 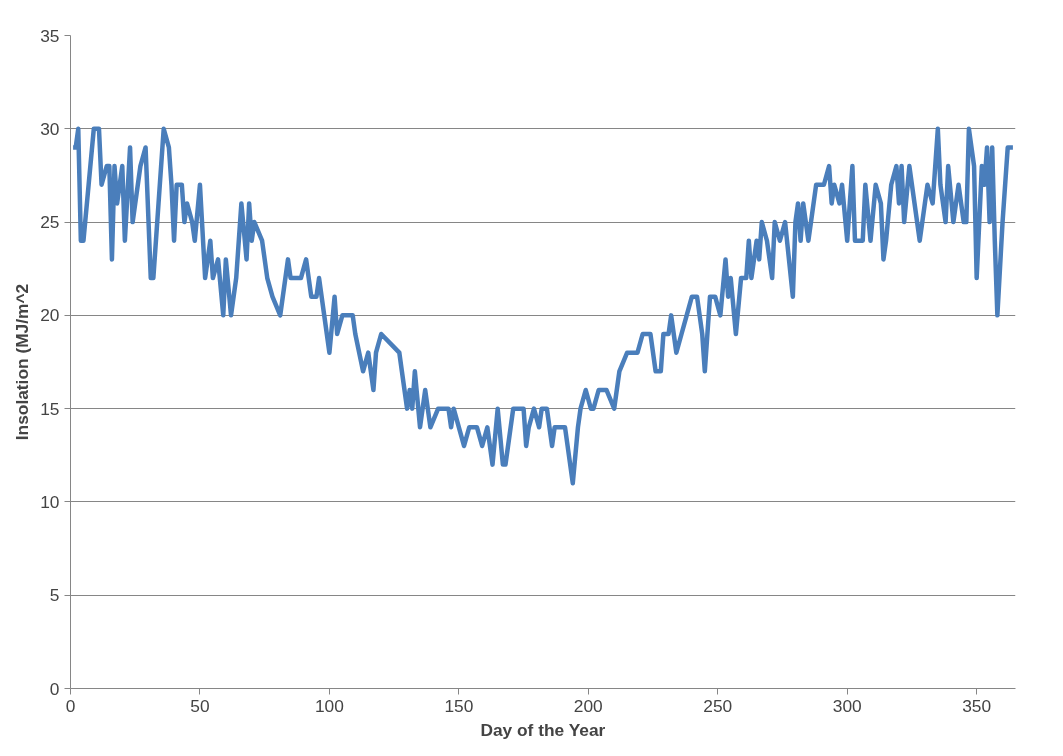 What do you see at coordinates (543, 729) in the screenshot?
I see `x-axis-title: Day of the Year` at bounding box center [543, 729].